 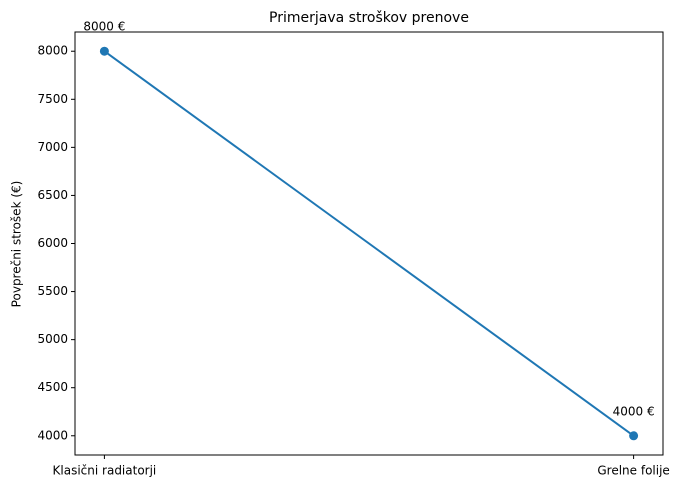 I want to click on x-tick-label: Grelne folije, so click(x=633, y=471).